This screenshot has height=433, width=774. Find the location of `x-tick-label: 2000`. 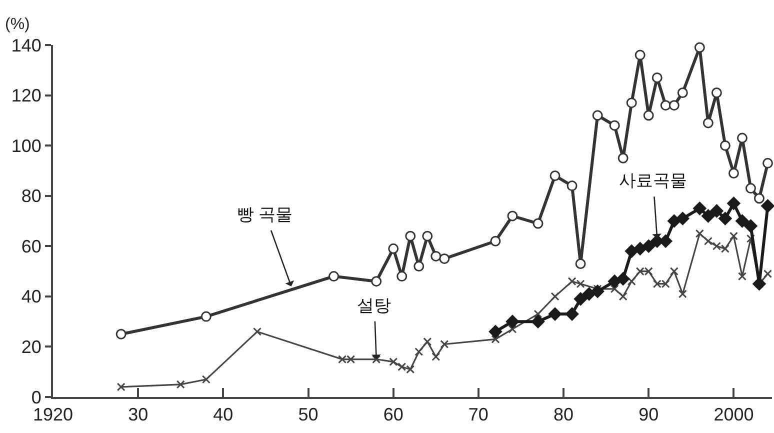

x-tick-label: 2000 is located at coordinates (734, 414).